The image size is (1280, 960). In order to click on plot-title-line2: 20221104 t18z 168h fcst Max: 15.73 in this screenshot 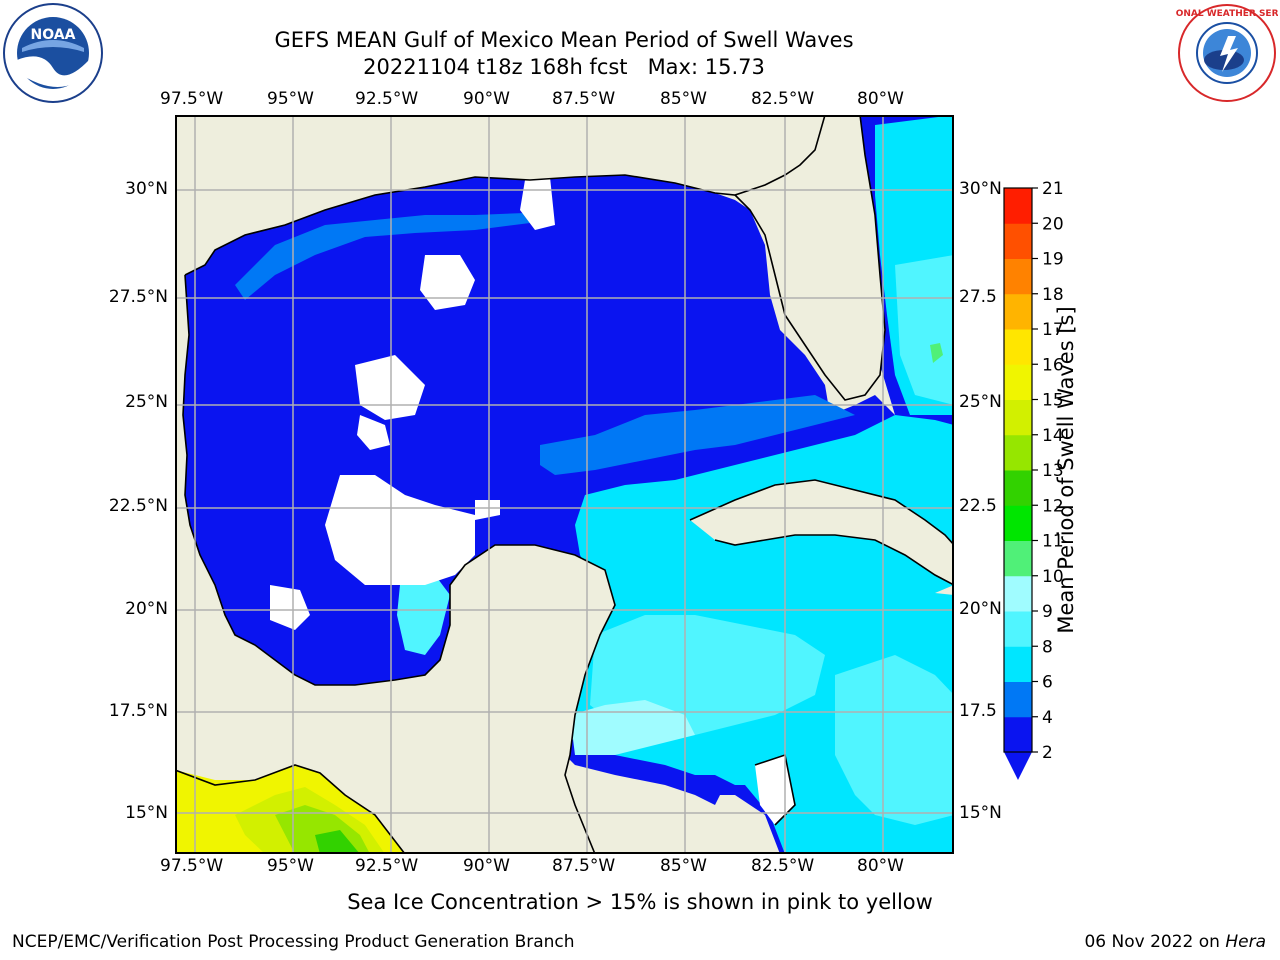, I will do `click(564, 67)`.